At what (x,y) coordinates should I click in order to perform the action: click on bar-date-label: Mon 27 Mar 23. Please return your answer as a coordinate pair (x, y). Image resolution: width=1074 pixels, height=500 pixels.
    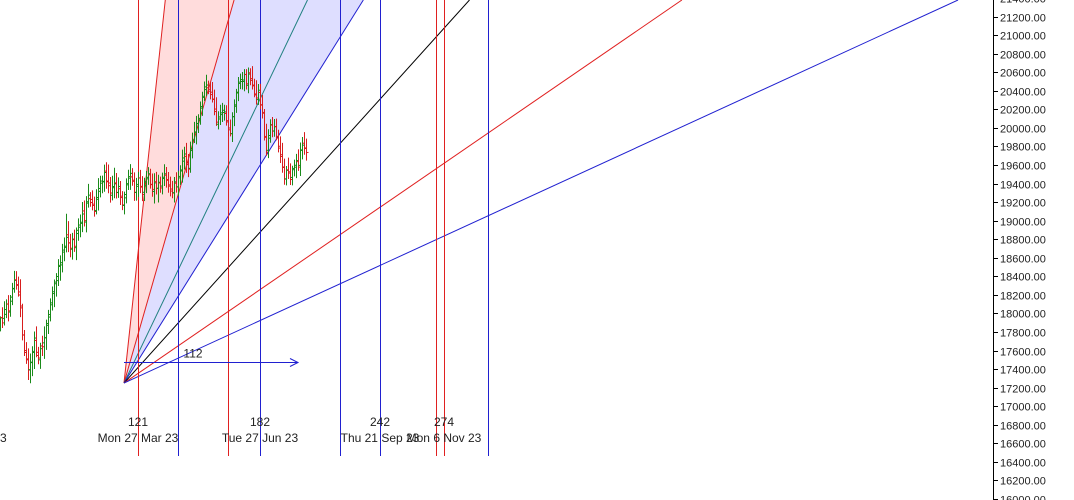
    Looking at the image, I should click on (138, 438).